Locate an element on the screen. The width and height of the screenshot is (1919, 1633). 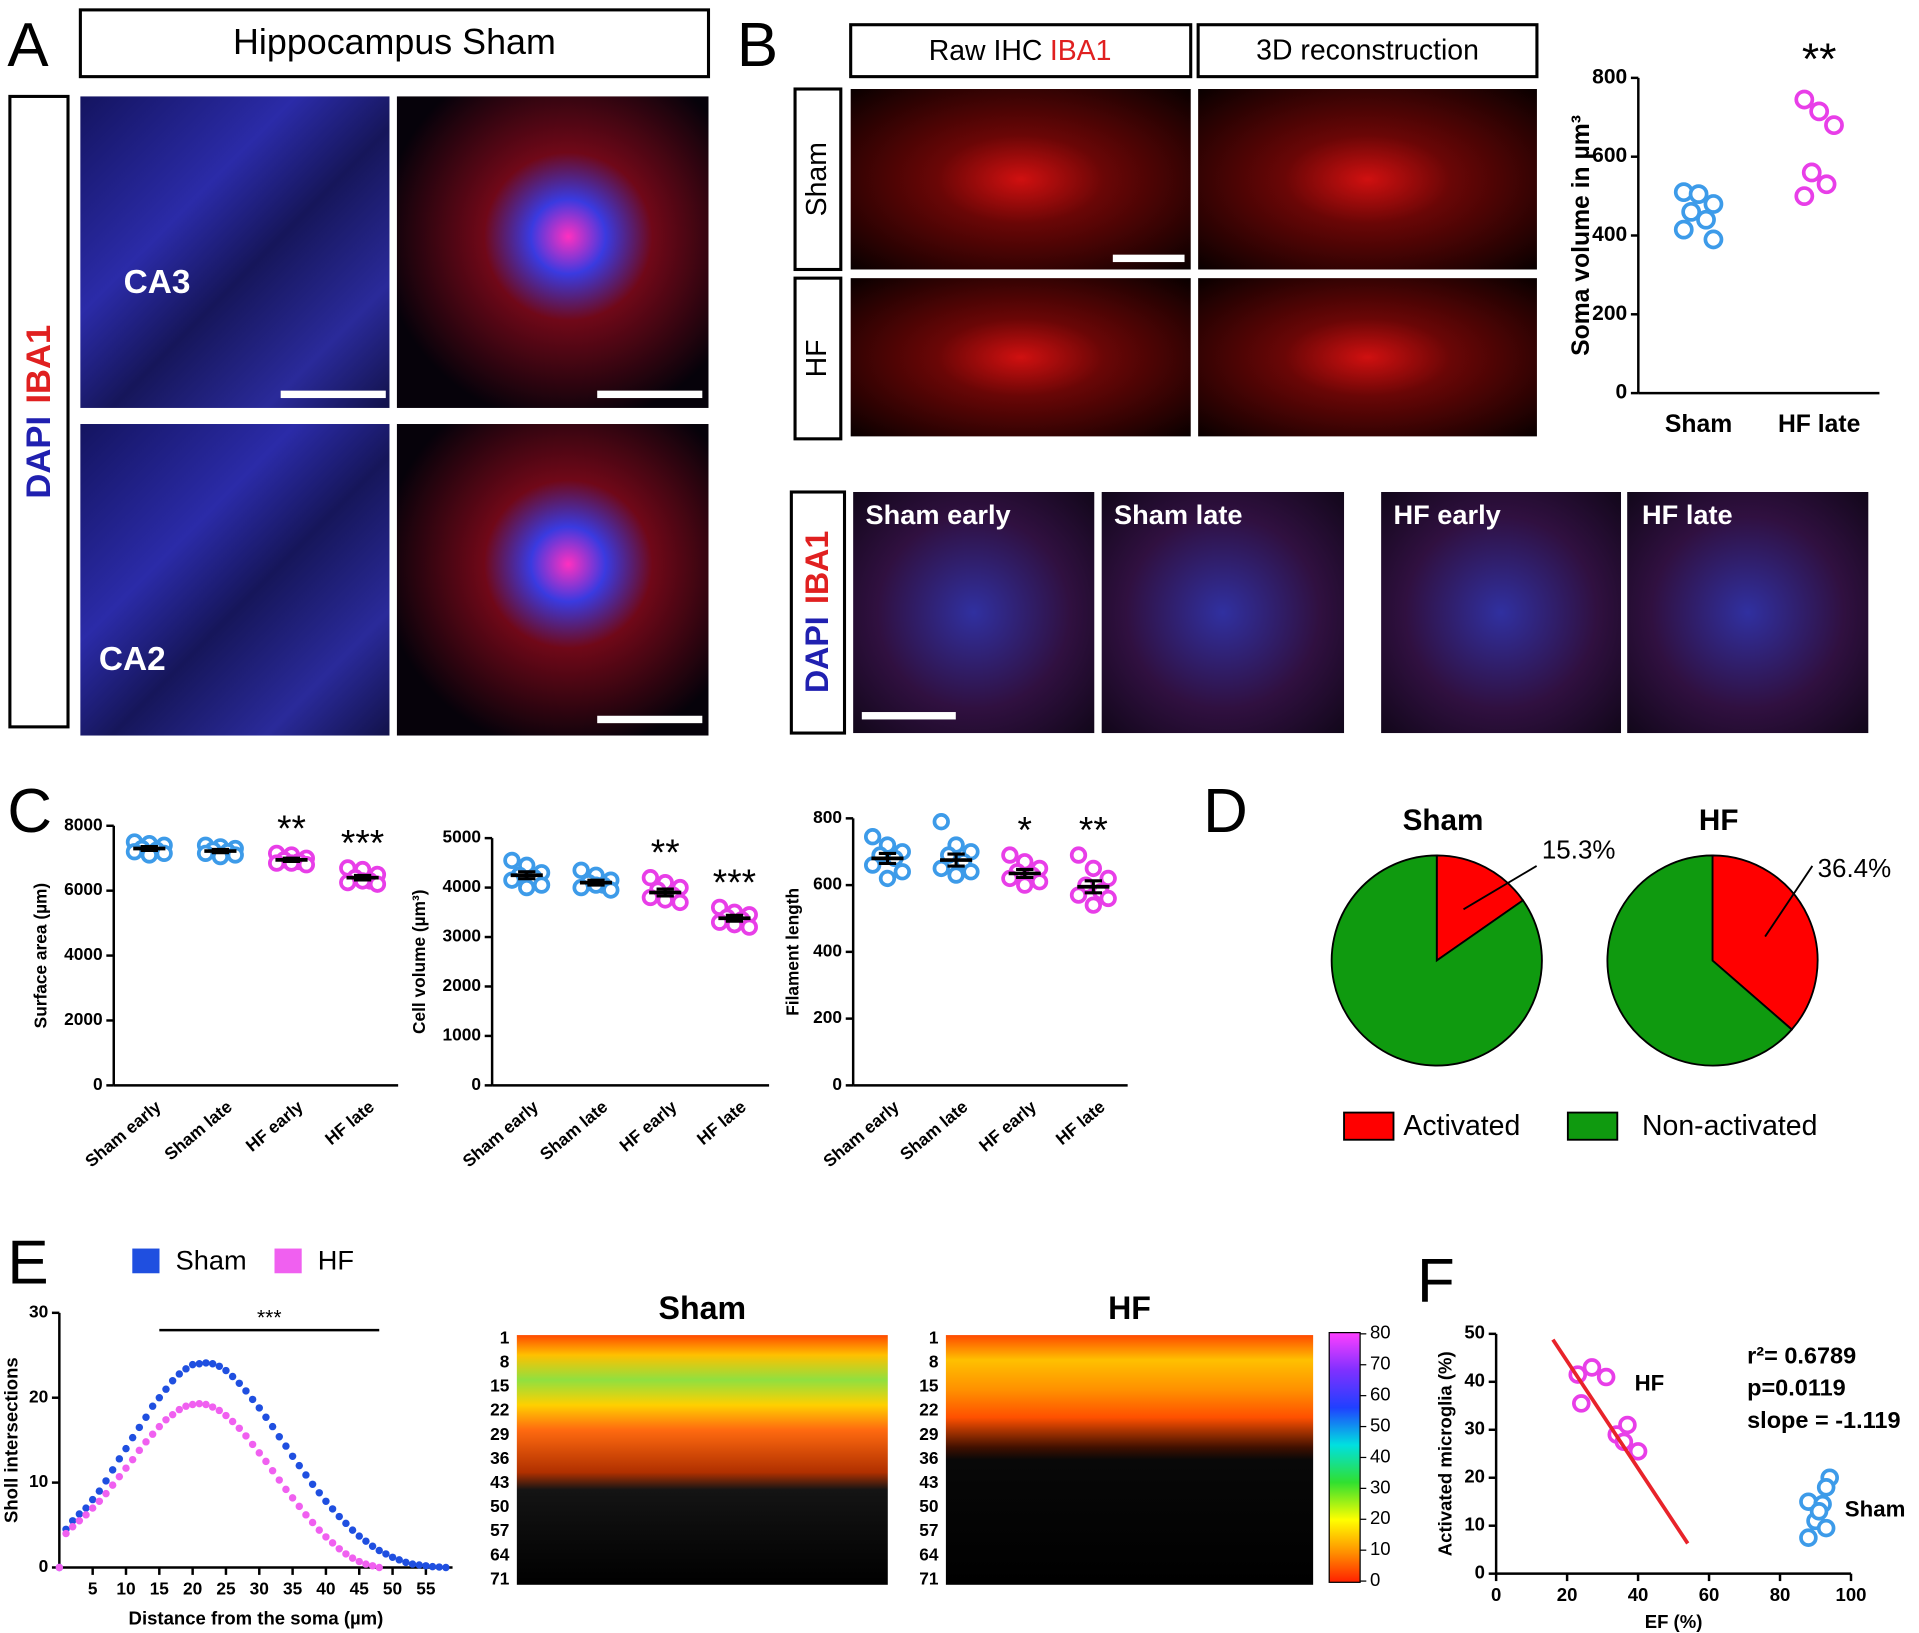
panel-letter: B is located at coordinates (757, 45).